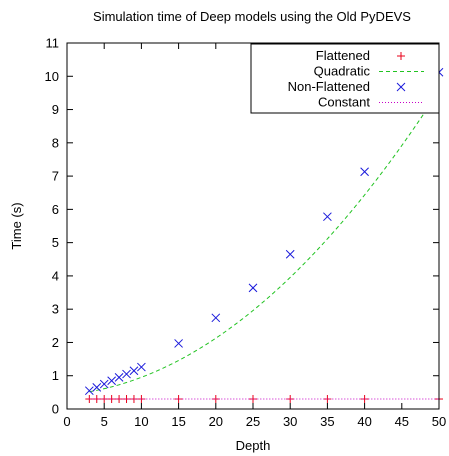 Image resolution: width=449 pixels, height=456 pixels. What do you see at coordinates (53, 43) in the screenshot?
I see `y-tick-label: 11` at bounding box center [53, 43].